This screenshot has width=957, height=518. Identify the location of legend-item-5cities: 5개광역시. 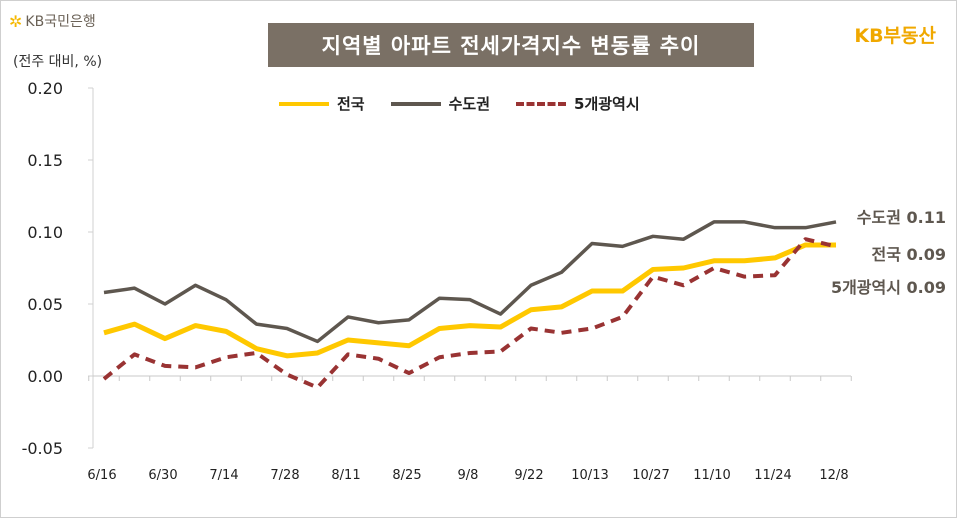
(578, 103).